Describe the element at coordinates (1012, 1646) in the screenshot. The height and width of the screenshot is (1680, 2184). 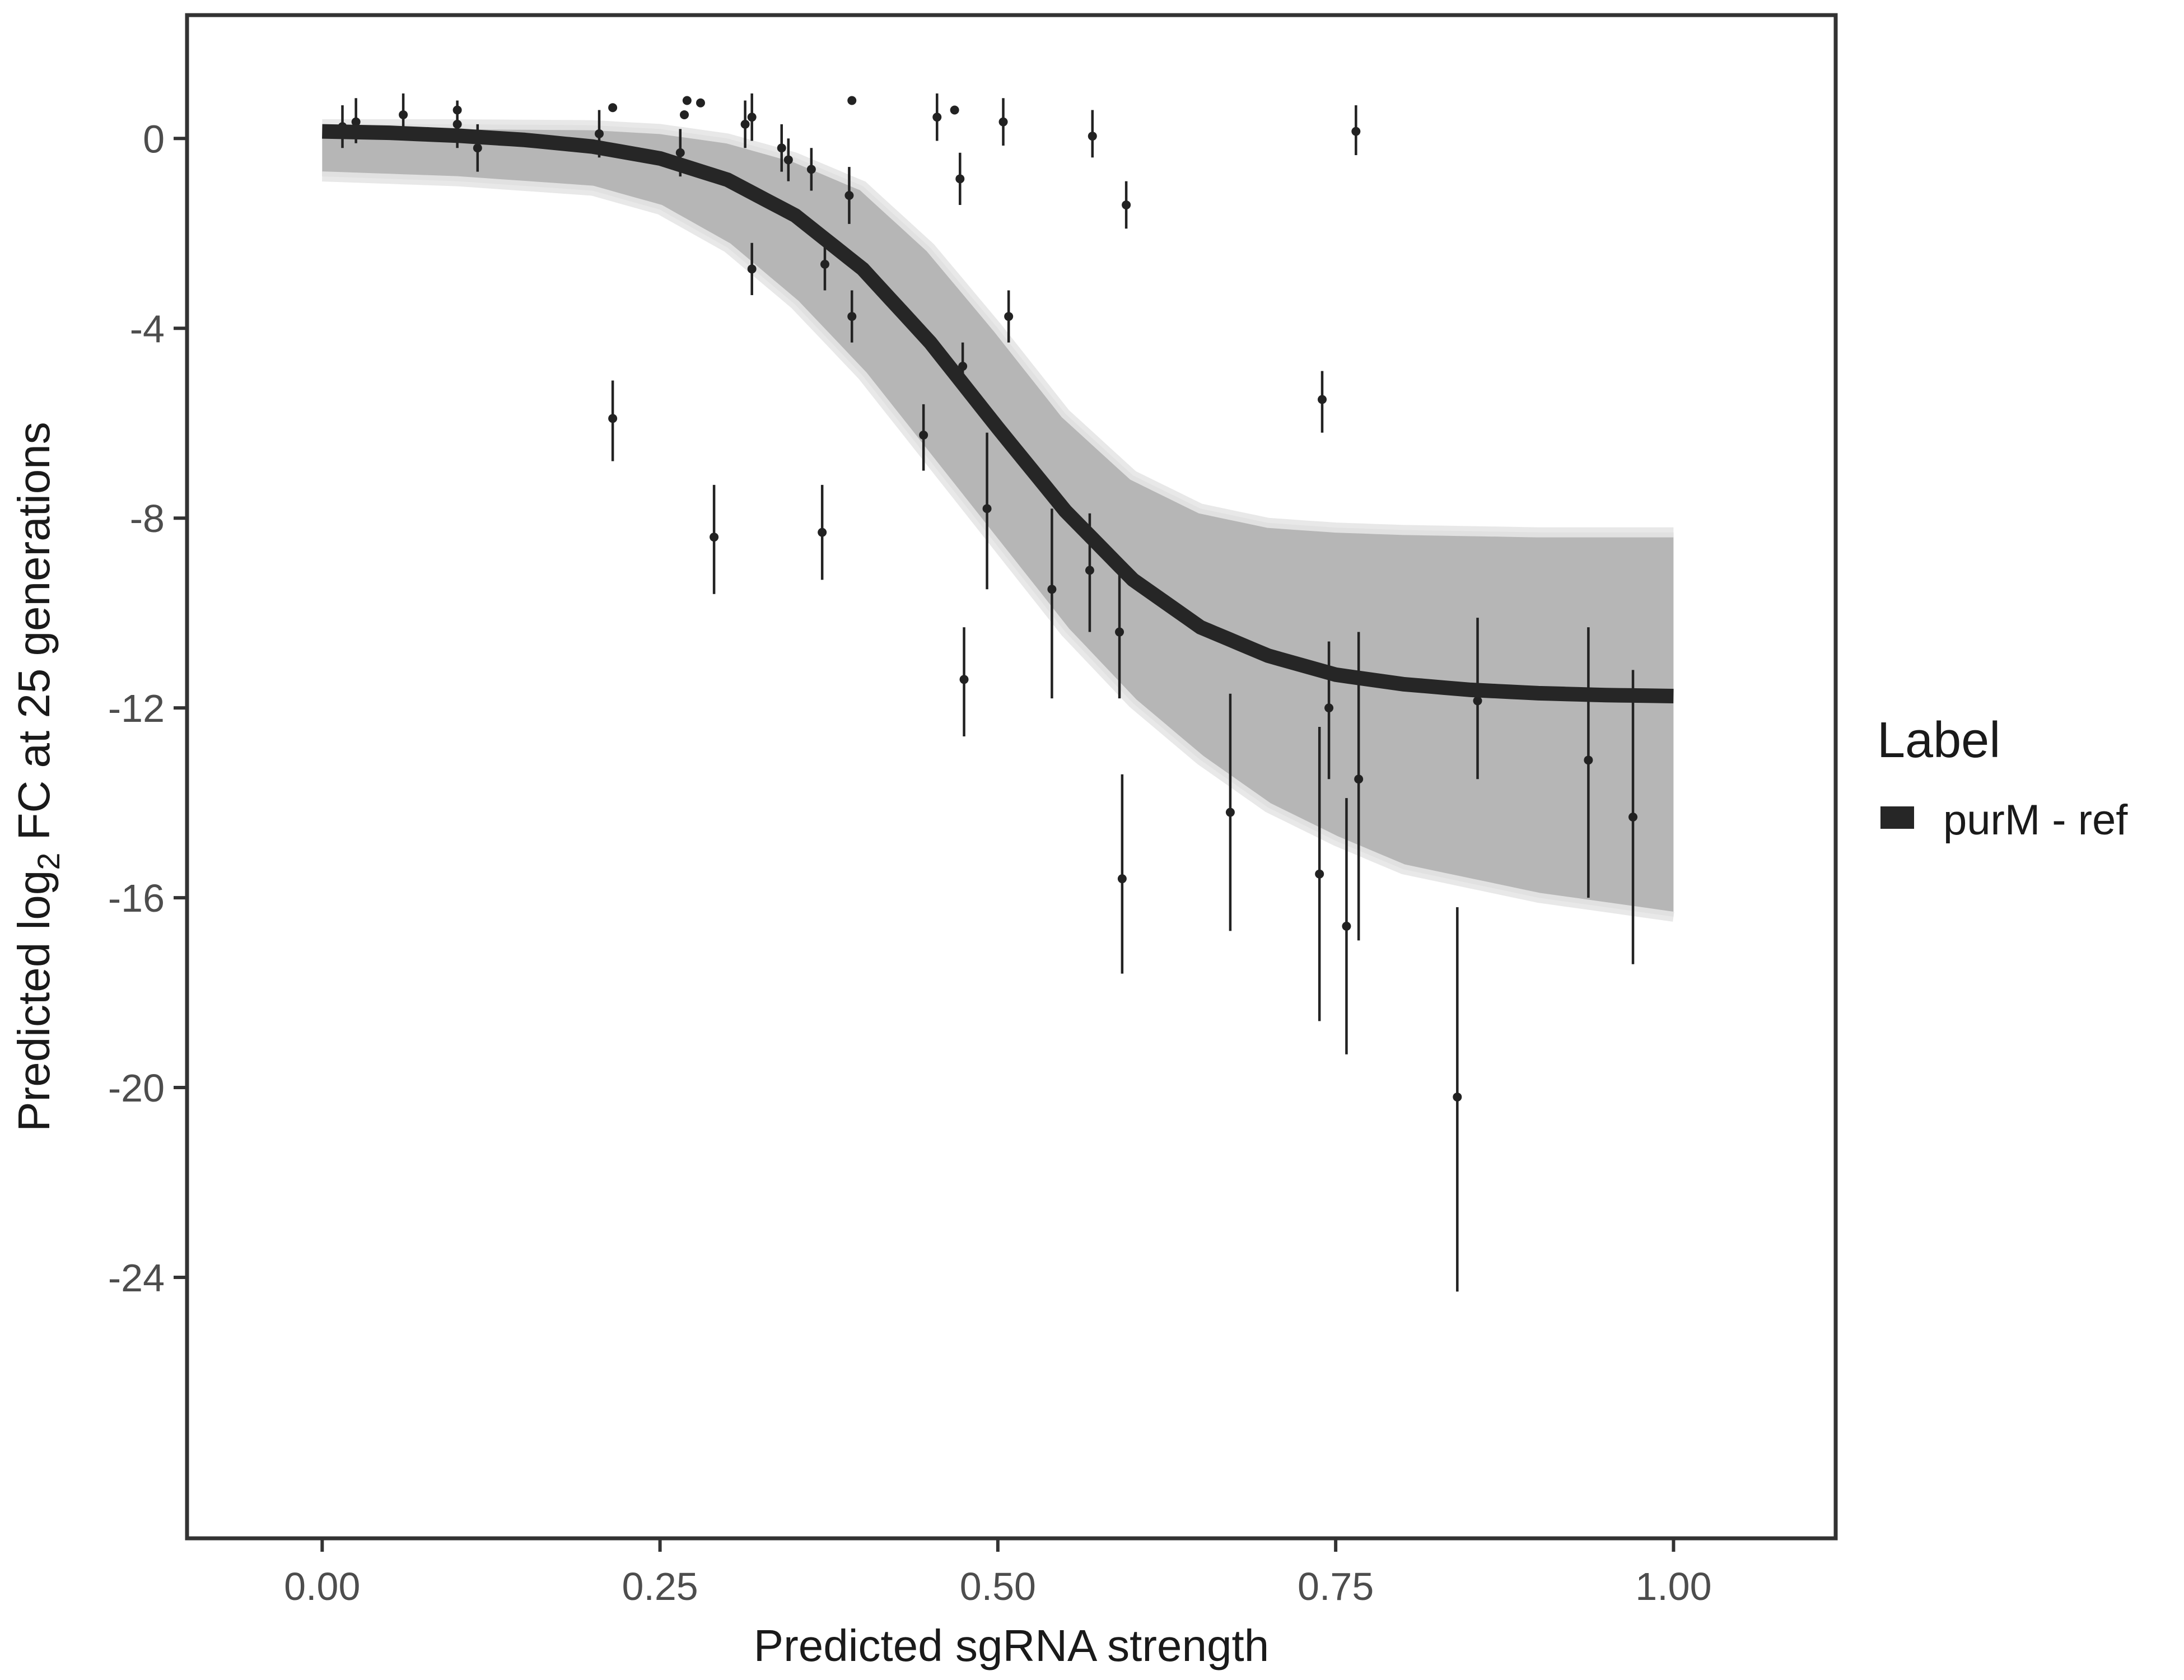
I see `x-axis-title: Predicted sgRNA strength` at that location.